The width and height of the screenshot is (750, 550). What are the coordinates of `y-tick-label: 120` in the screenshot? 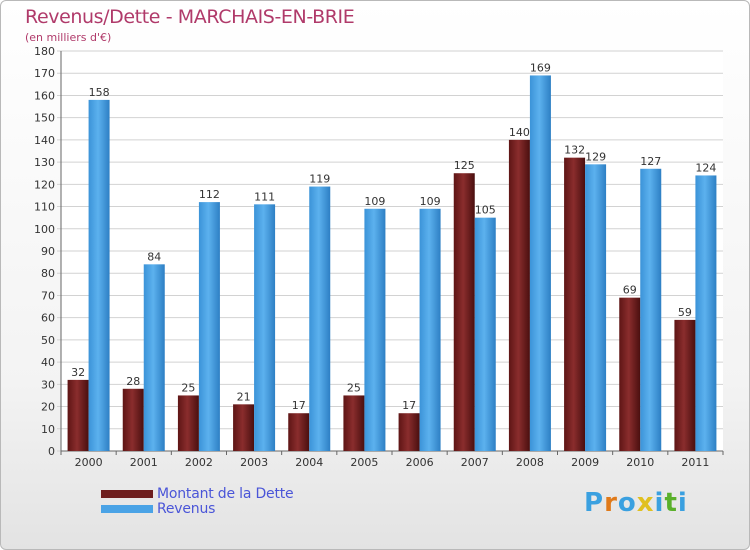 It's located at (44, 184).